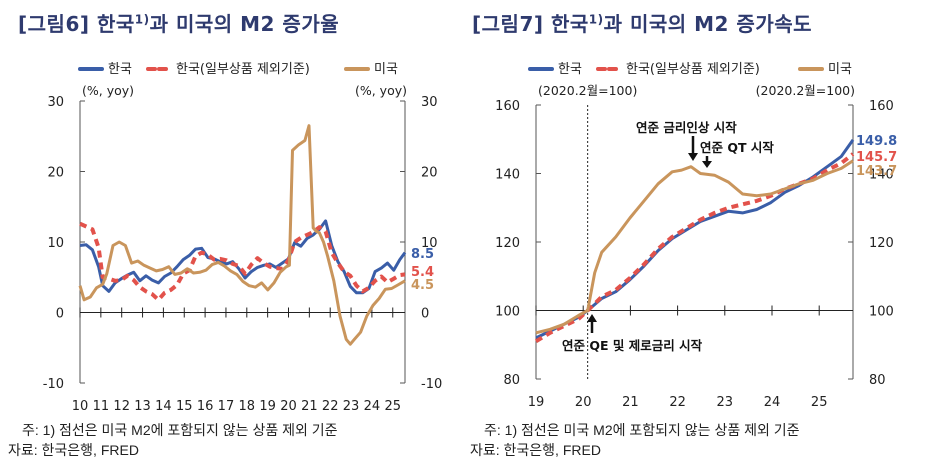 This screenshot has width=927, height=465. Describe the element at coordinates (422, 285) in the screenshot. I see `end-value-label: 4.5` at that location.